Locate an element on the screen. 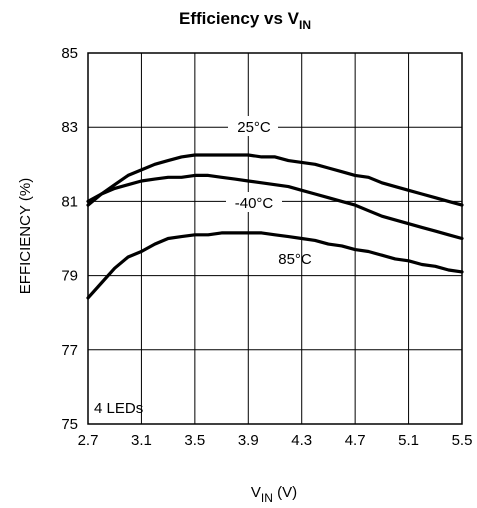  y-axis-label: EFFICIENCY (%) is located at coordinates (25, 236).